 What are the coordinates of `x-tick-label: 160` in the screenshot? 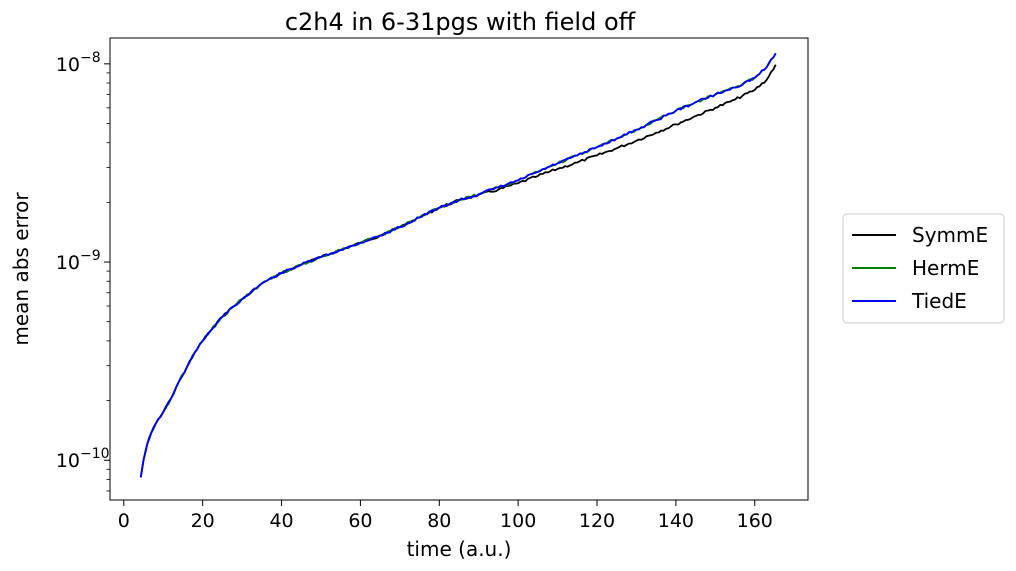 It's located at (755, 521).